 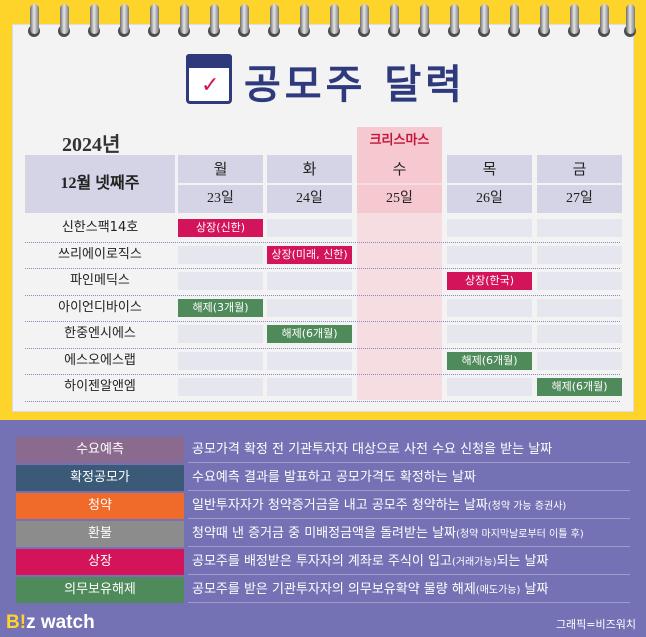 What do you see at coordinates (100, 184) in the screenshot?
I see `week-label: 12월 넷째주` at bounding box center [100, 184].